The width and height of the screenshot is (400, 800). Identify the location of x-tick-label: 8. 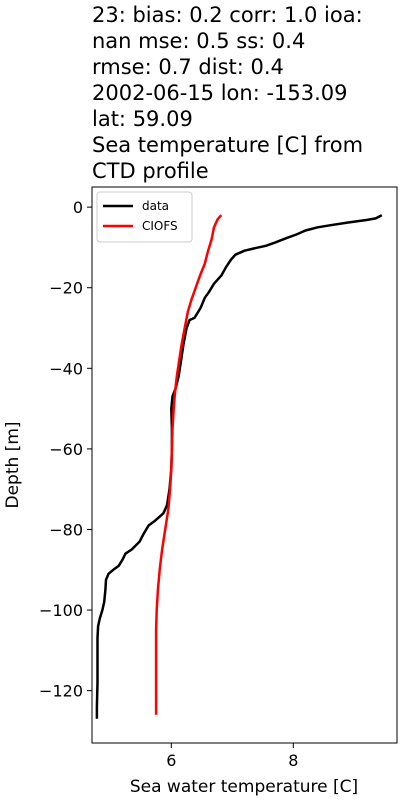
(293, 760).